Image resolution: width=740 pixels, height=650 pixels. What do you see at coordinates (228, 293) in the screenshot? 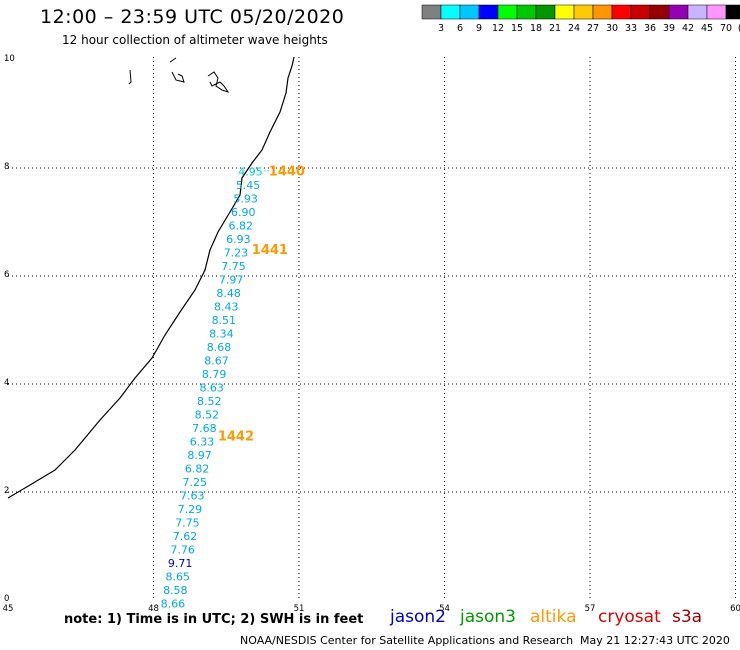
I see `swh-value: 8.48` at bounding box center [228, 293].